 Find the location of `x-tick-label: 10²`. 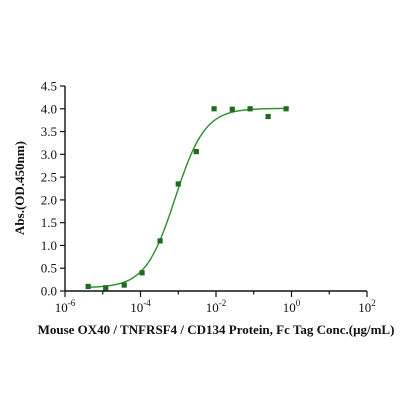

x-tick-label: 10² is located at coordinates (367, 306).